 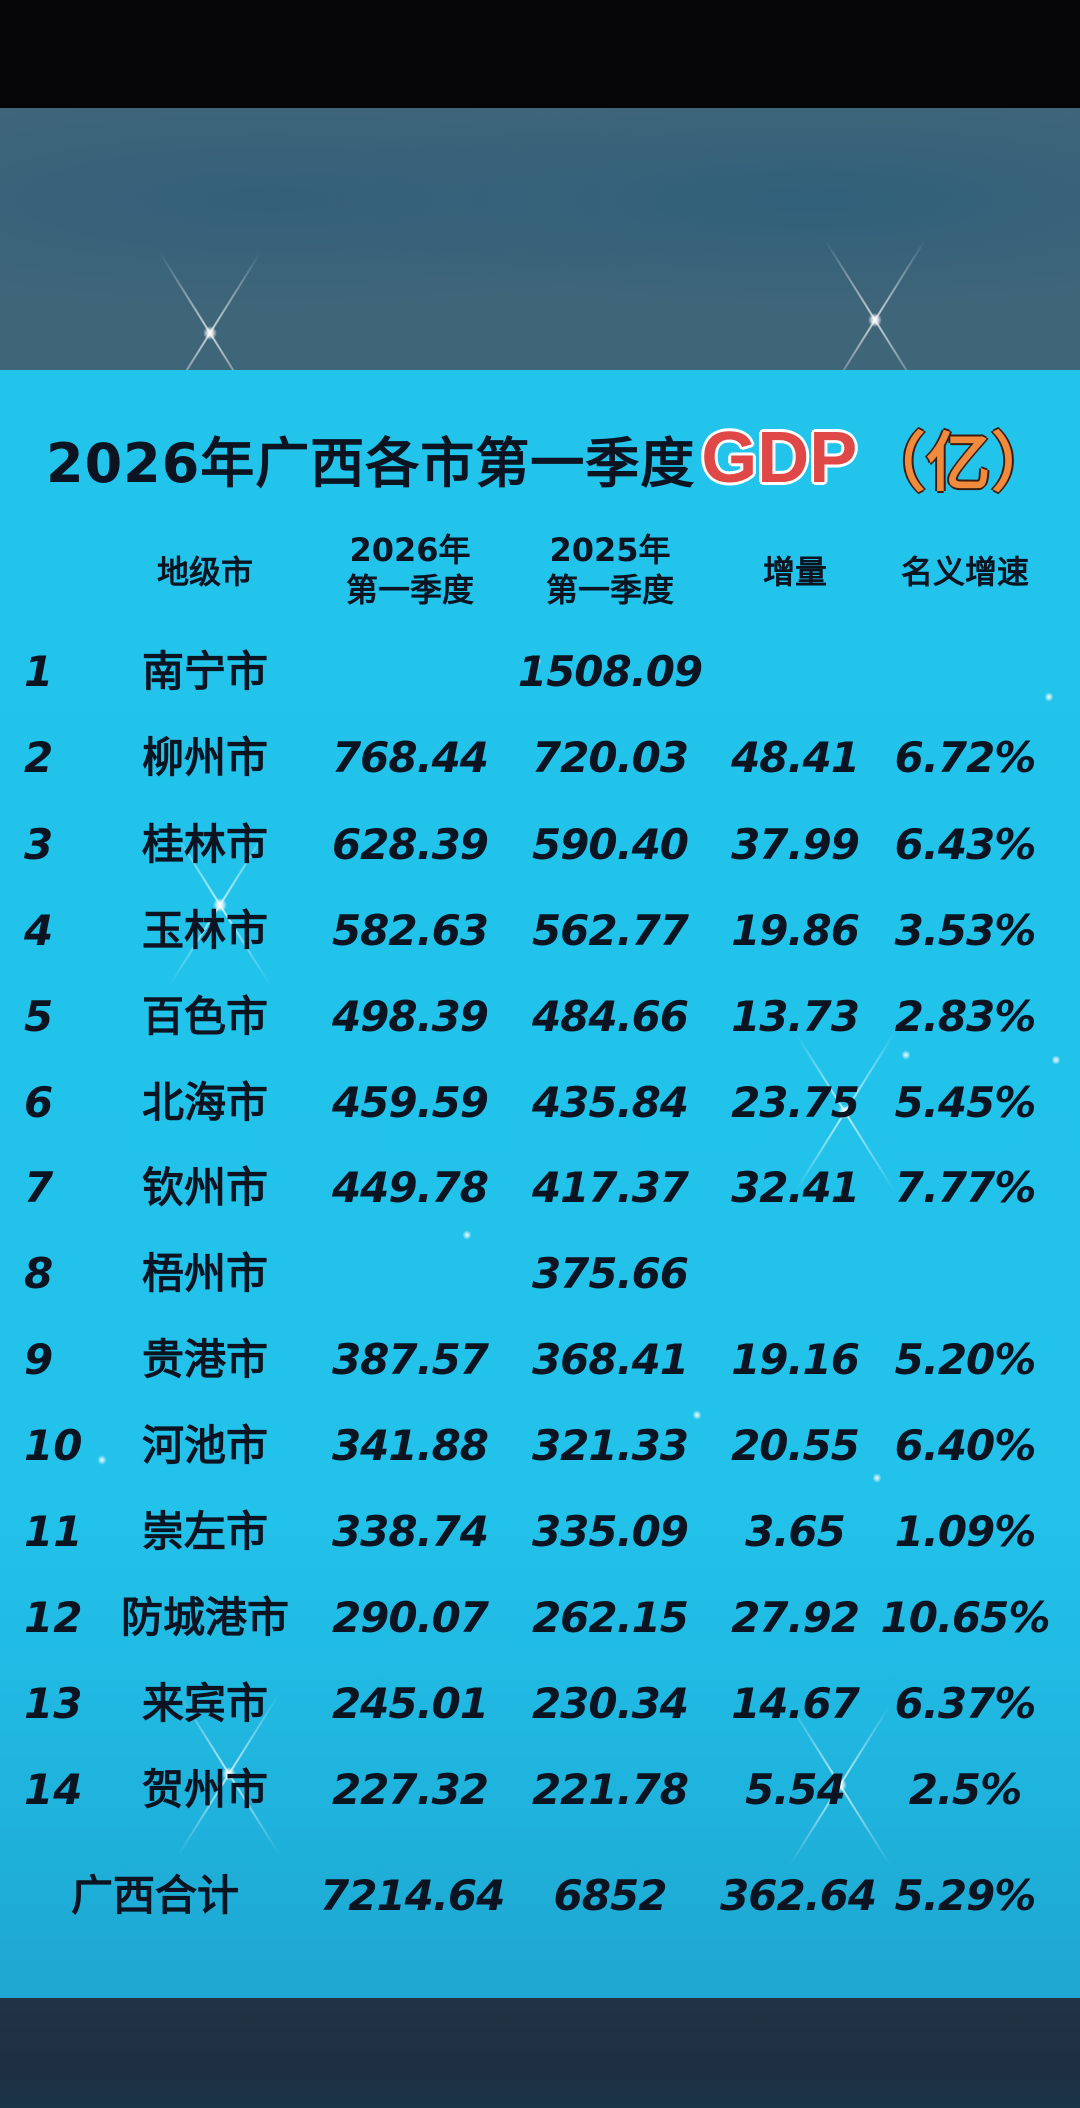 I want to click on increase: 23.75, so click(x=795, y=1102).